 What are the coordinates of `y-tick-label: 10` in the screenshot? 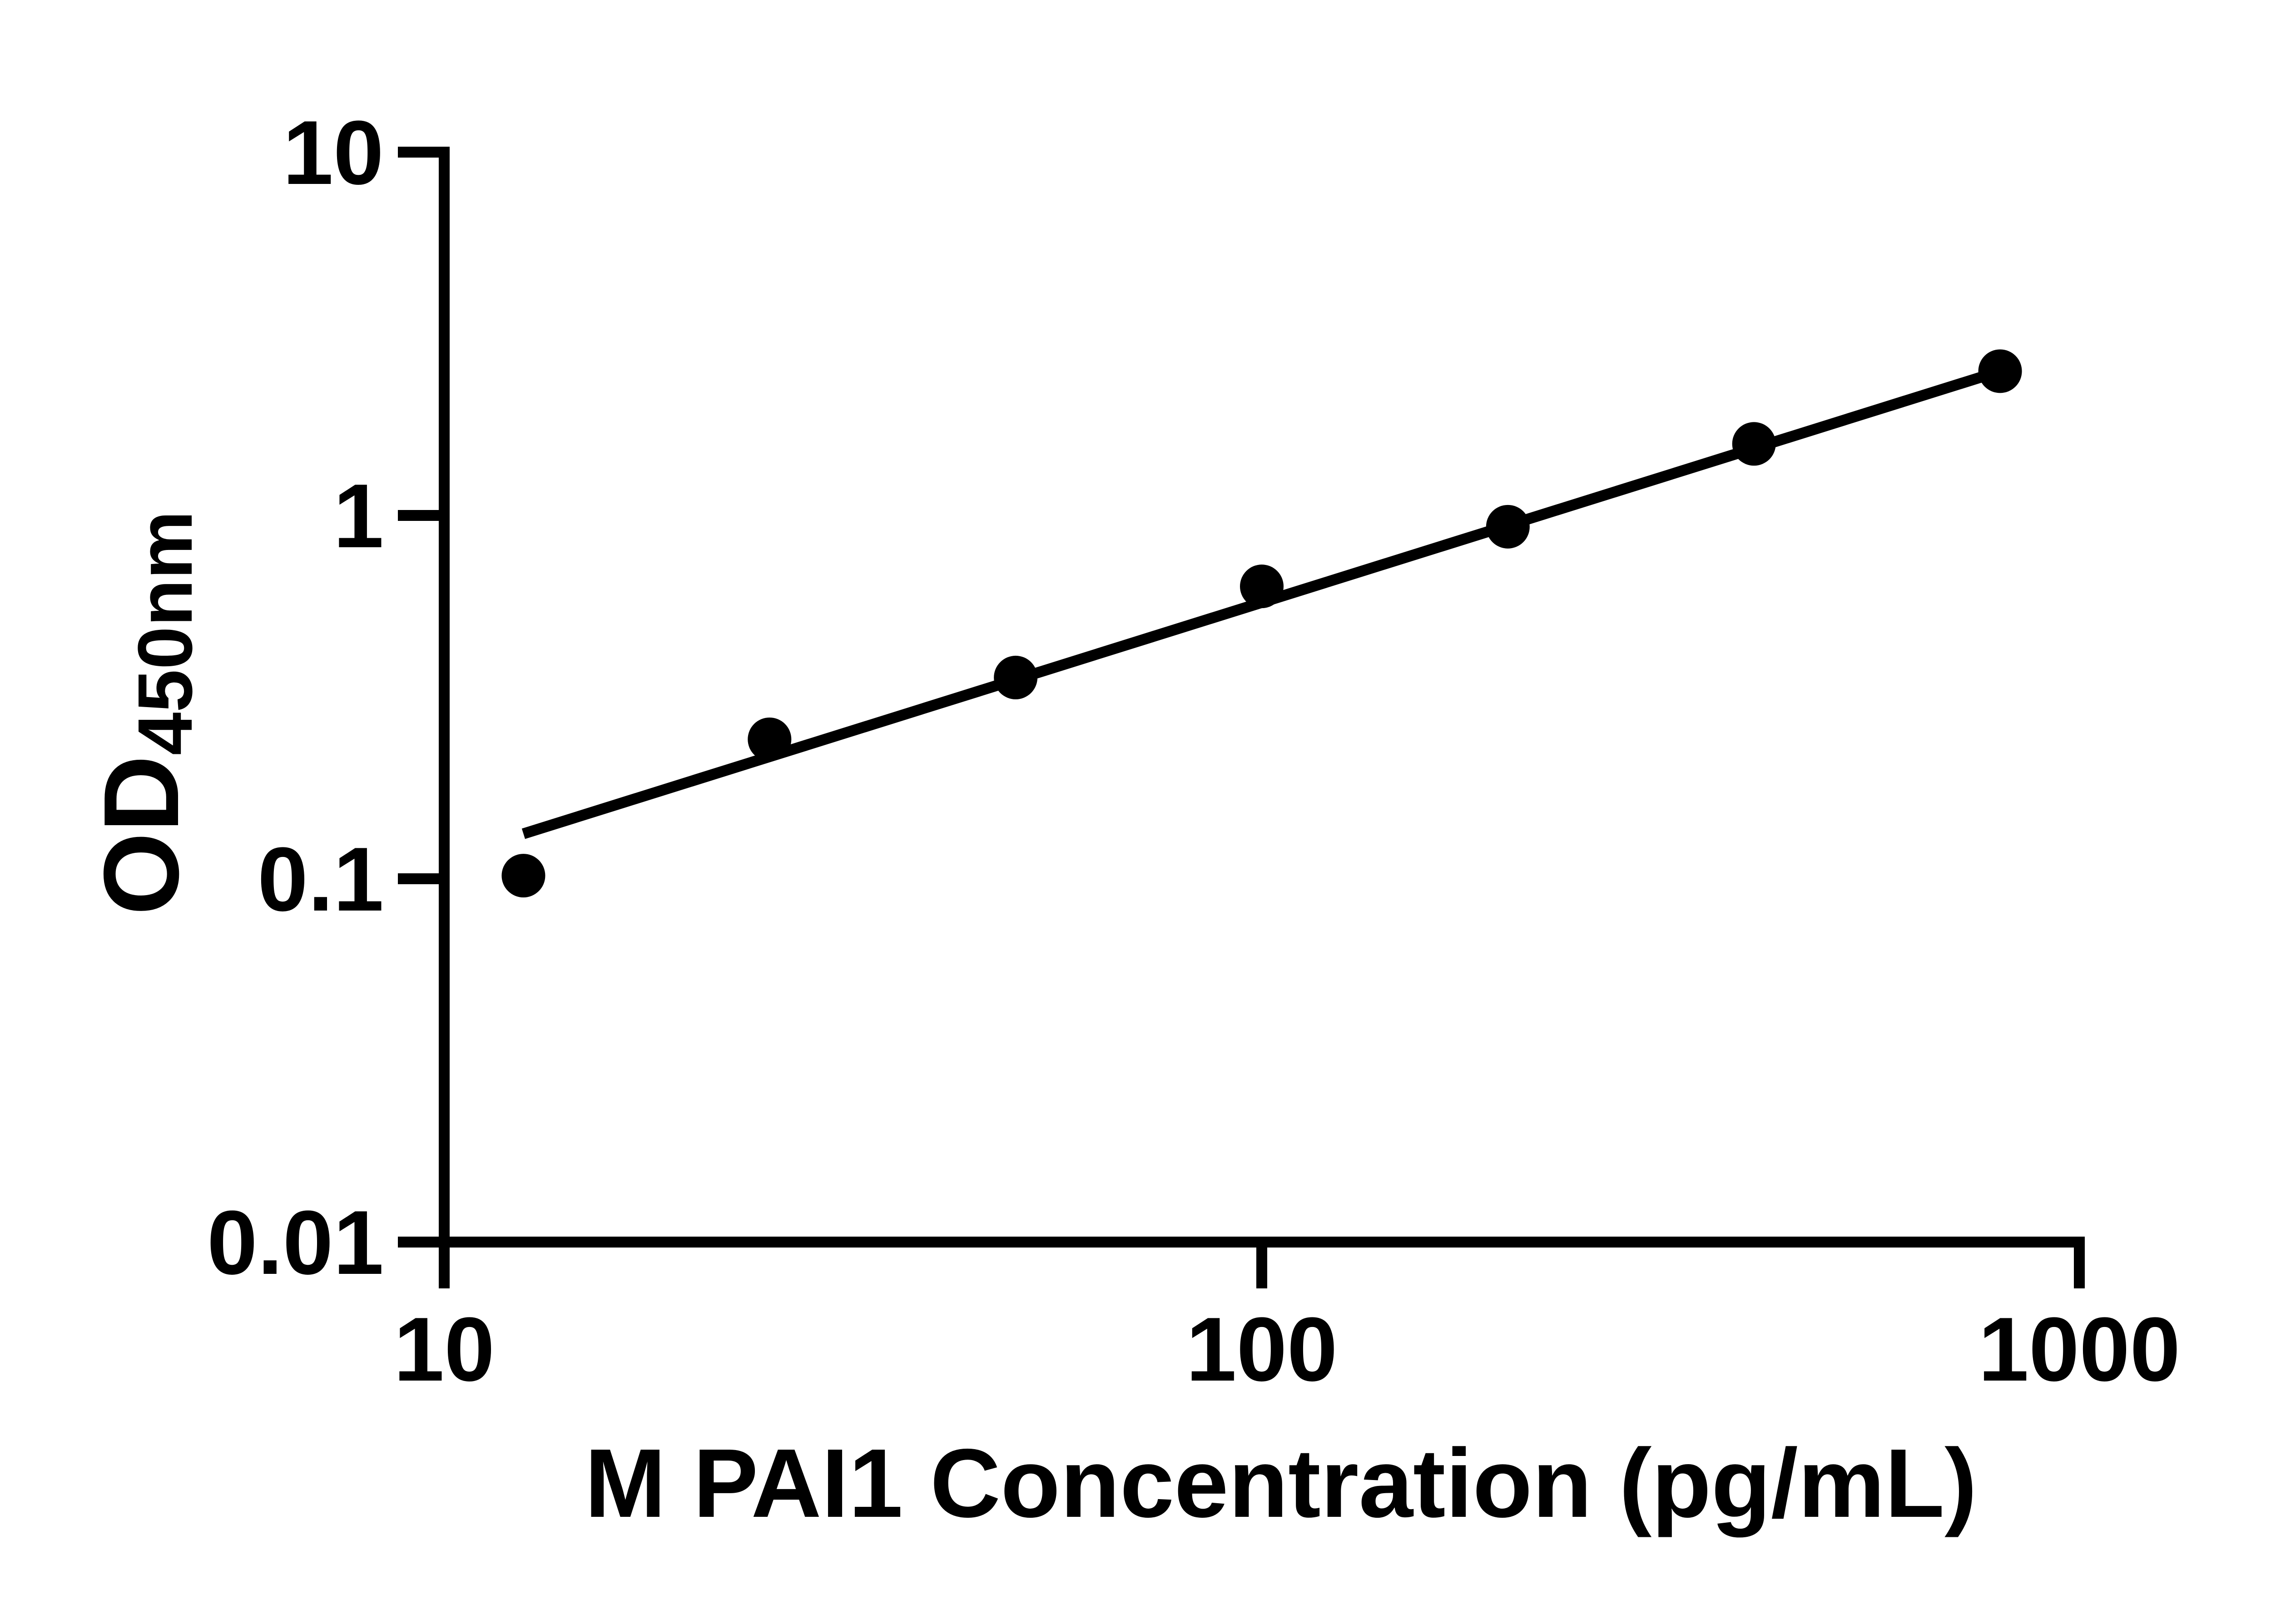 It's located at (333, 152).